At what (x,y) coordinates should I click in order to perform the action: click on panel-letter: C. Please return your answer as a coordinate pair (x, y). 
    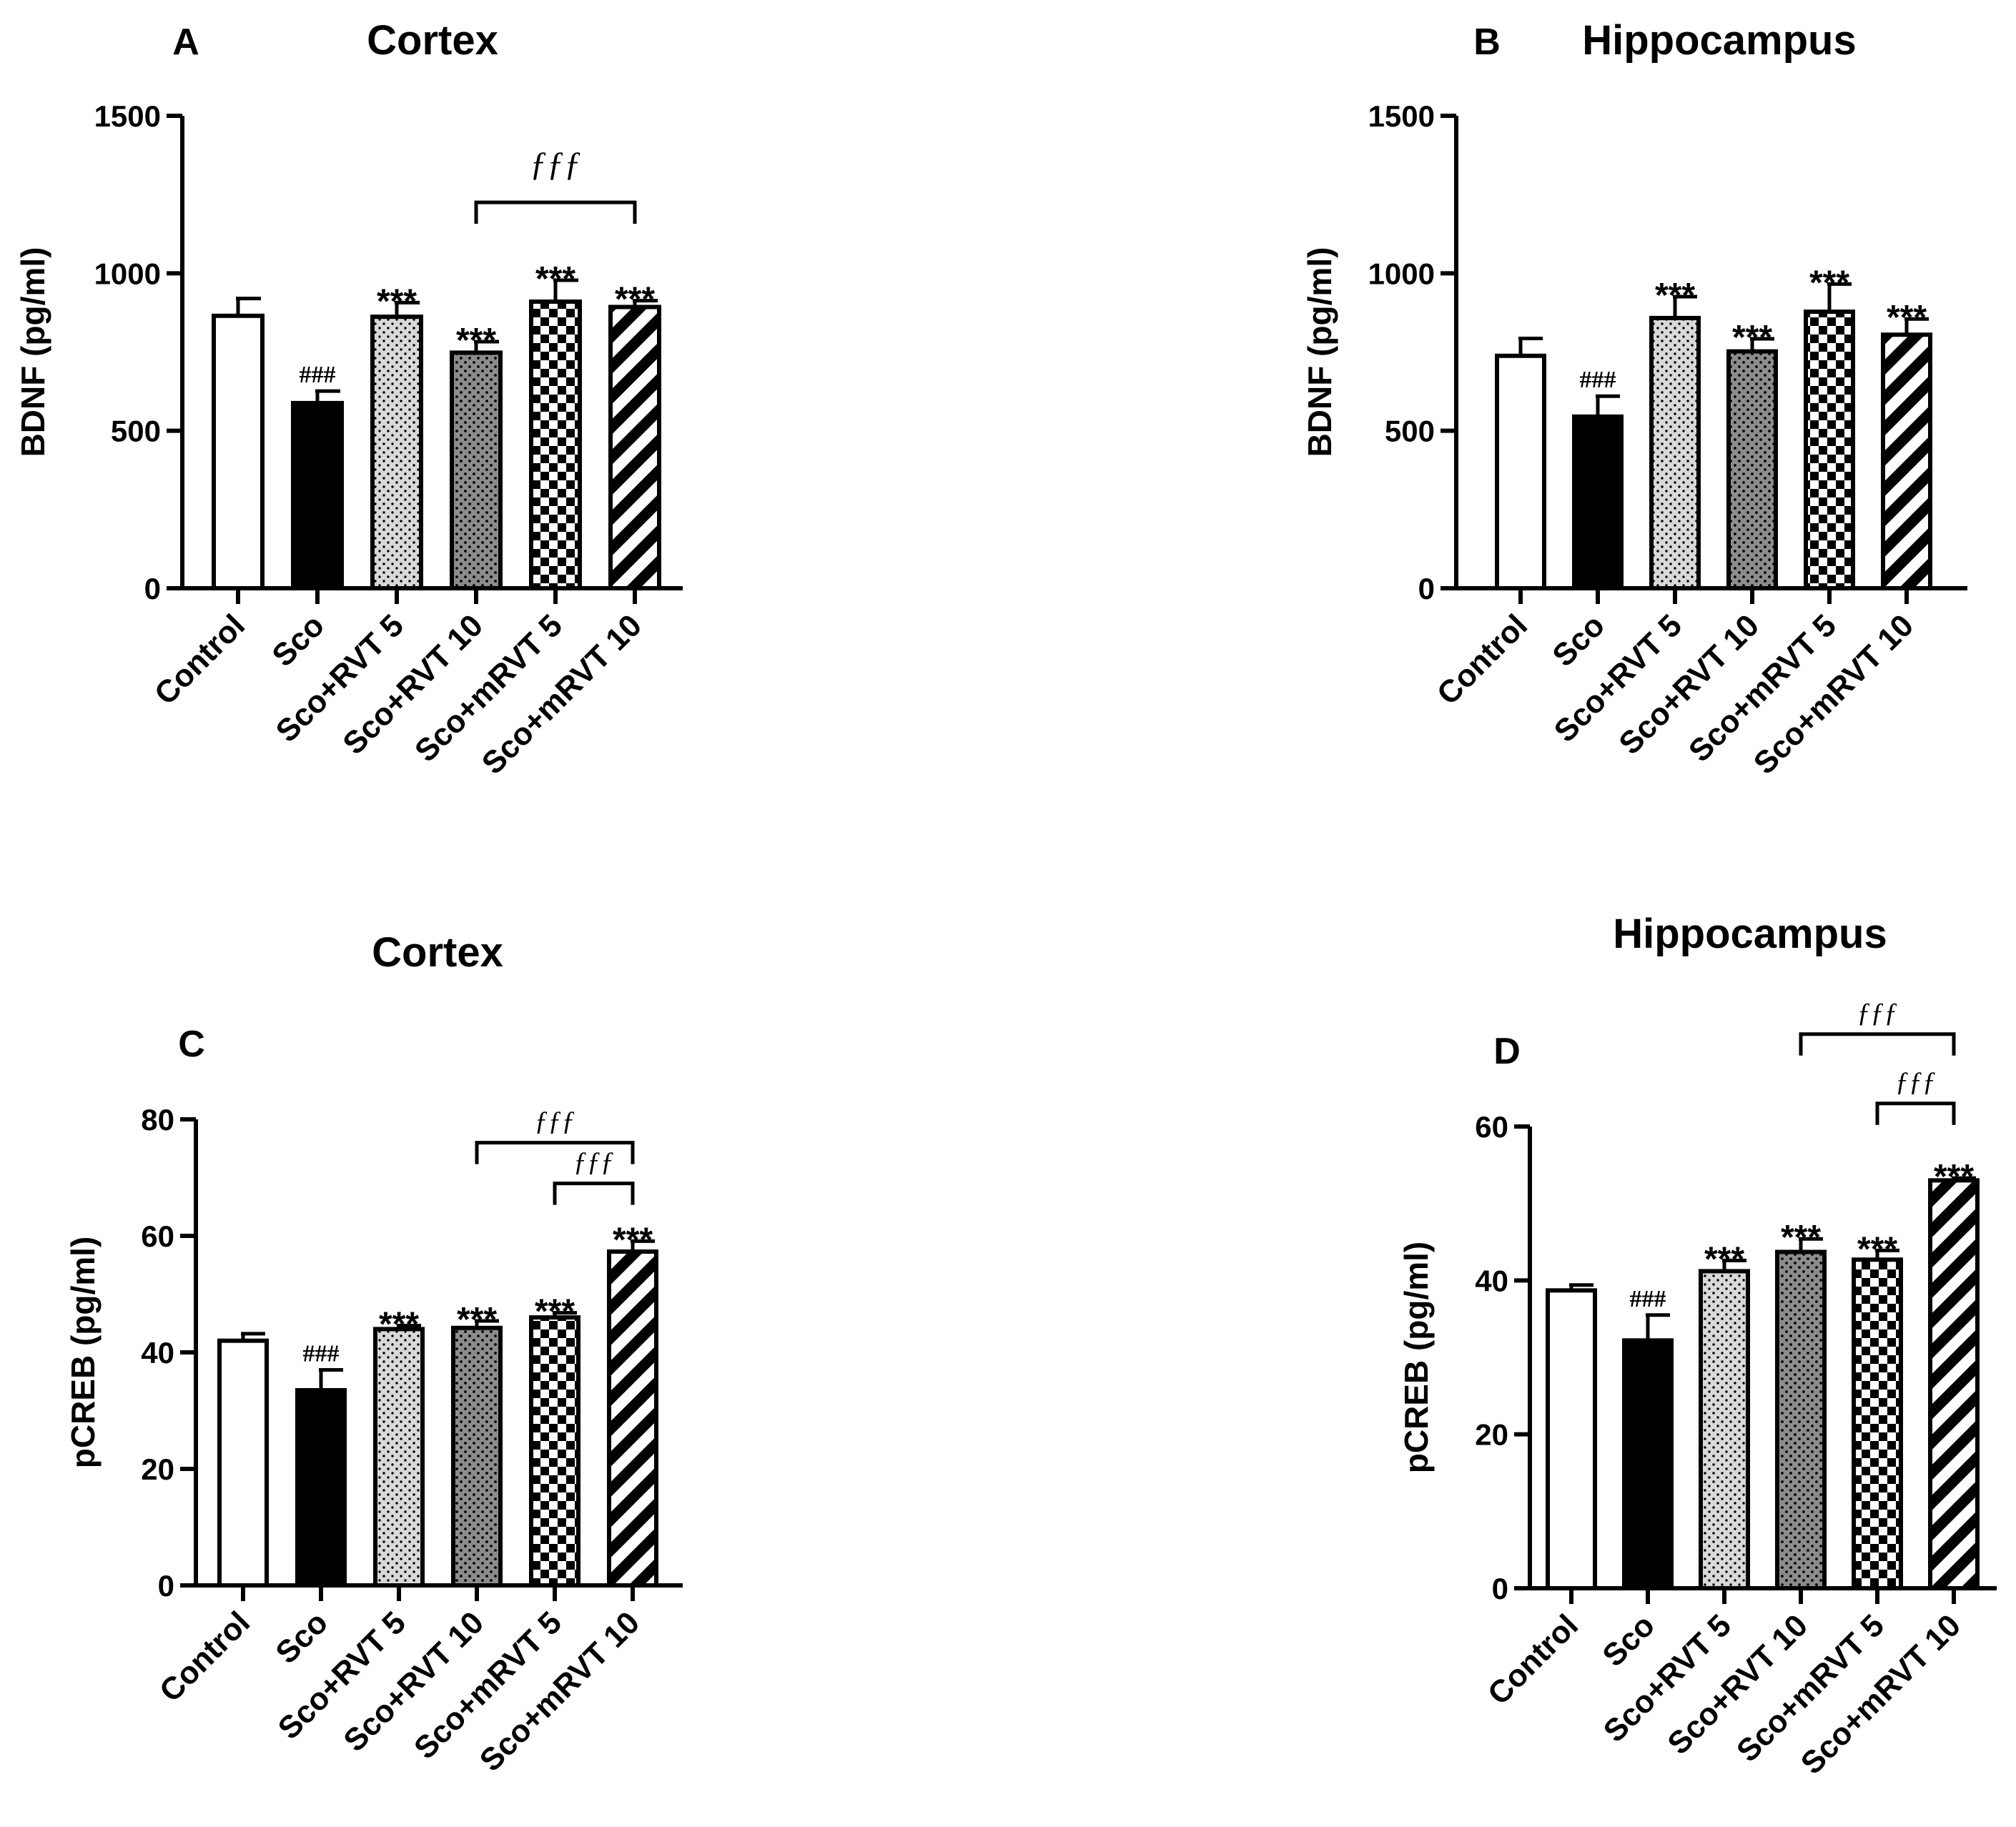
    Looking at the image, I should click on (191, 1045).